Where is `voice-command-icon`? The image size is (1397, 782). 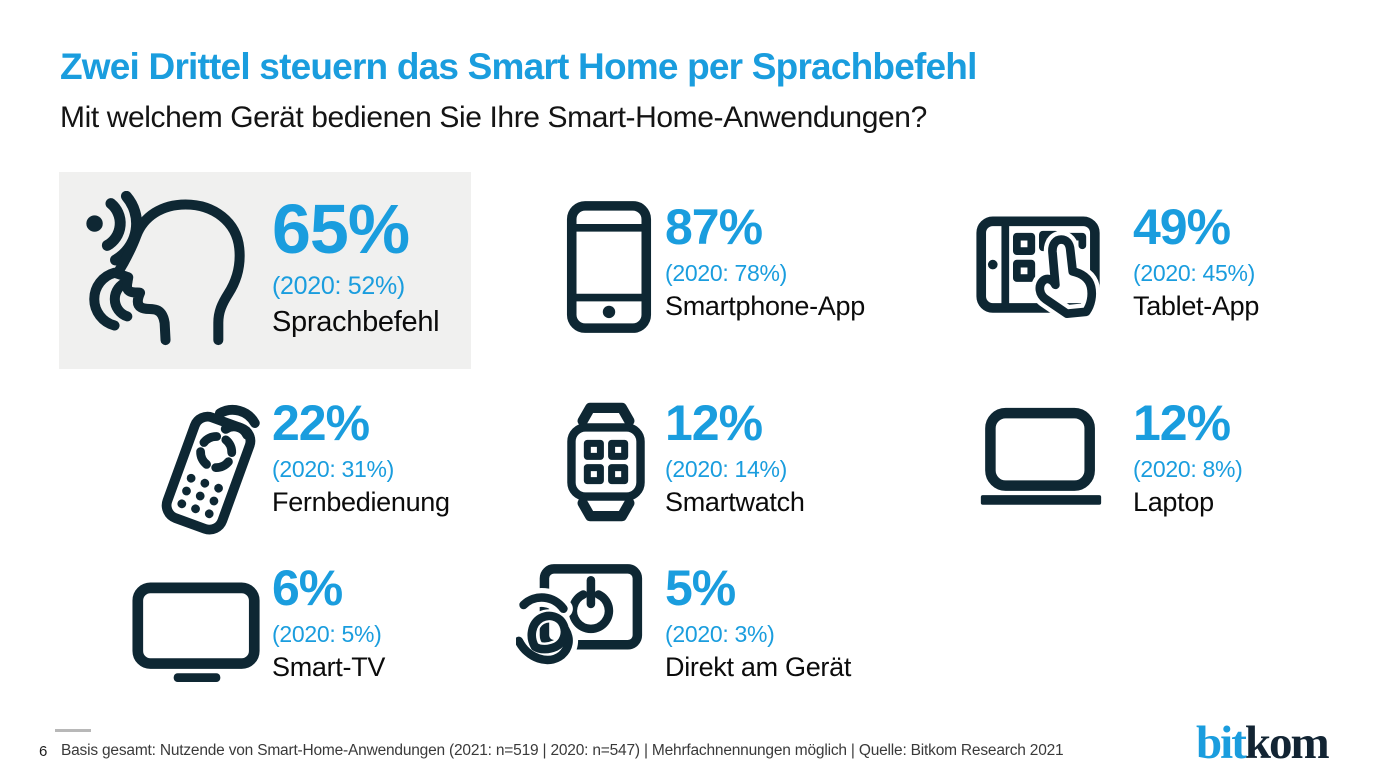 voice-command-icon is located at coordinates (171, 270).